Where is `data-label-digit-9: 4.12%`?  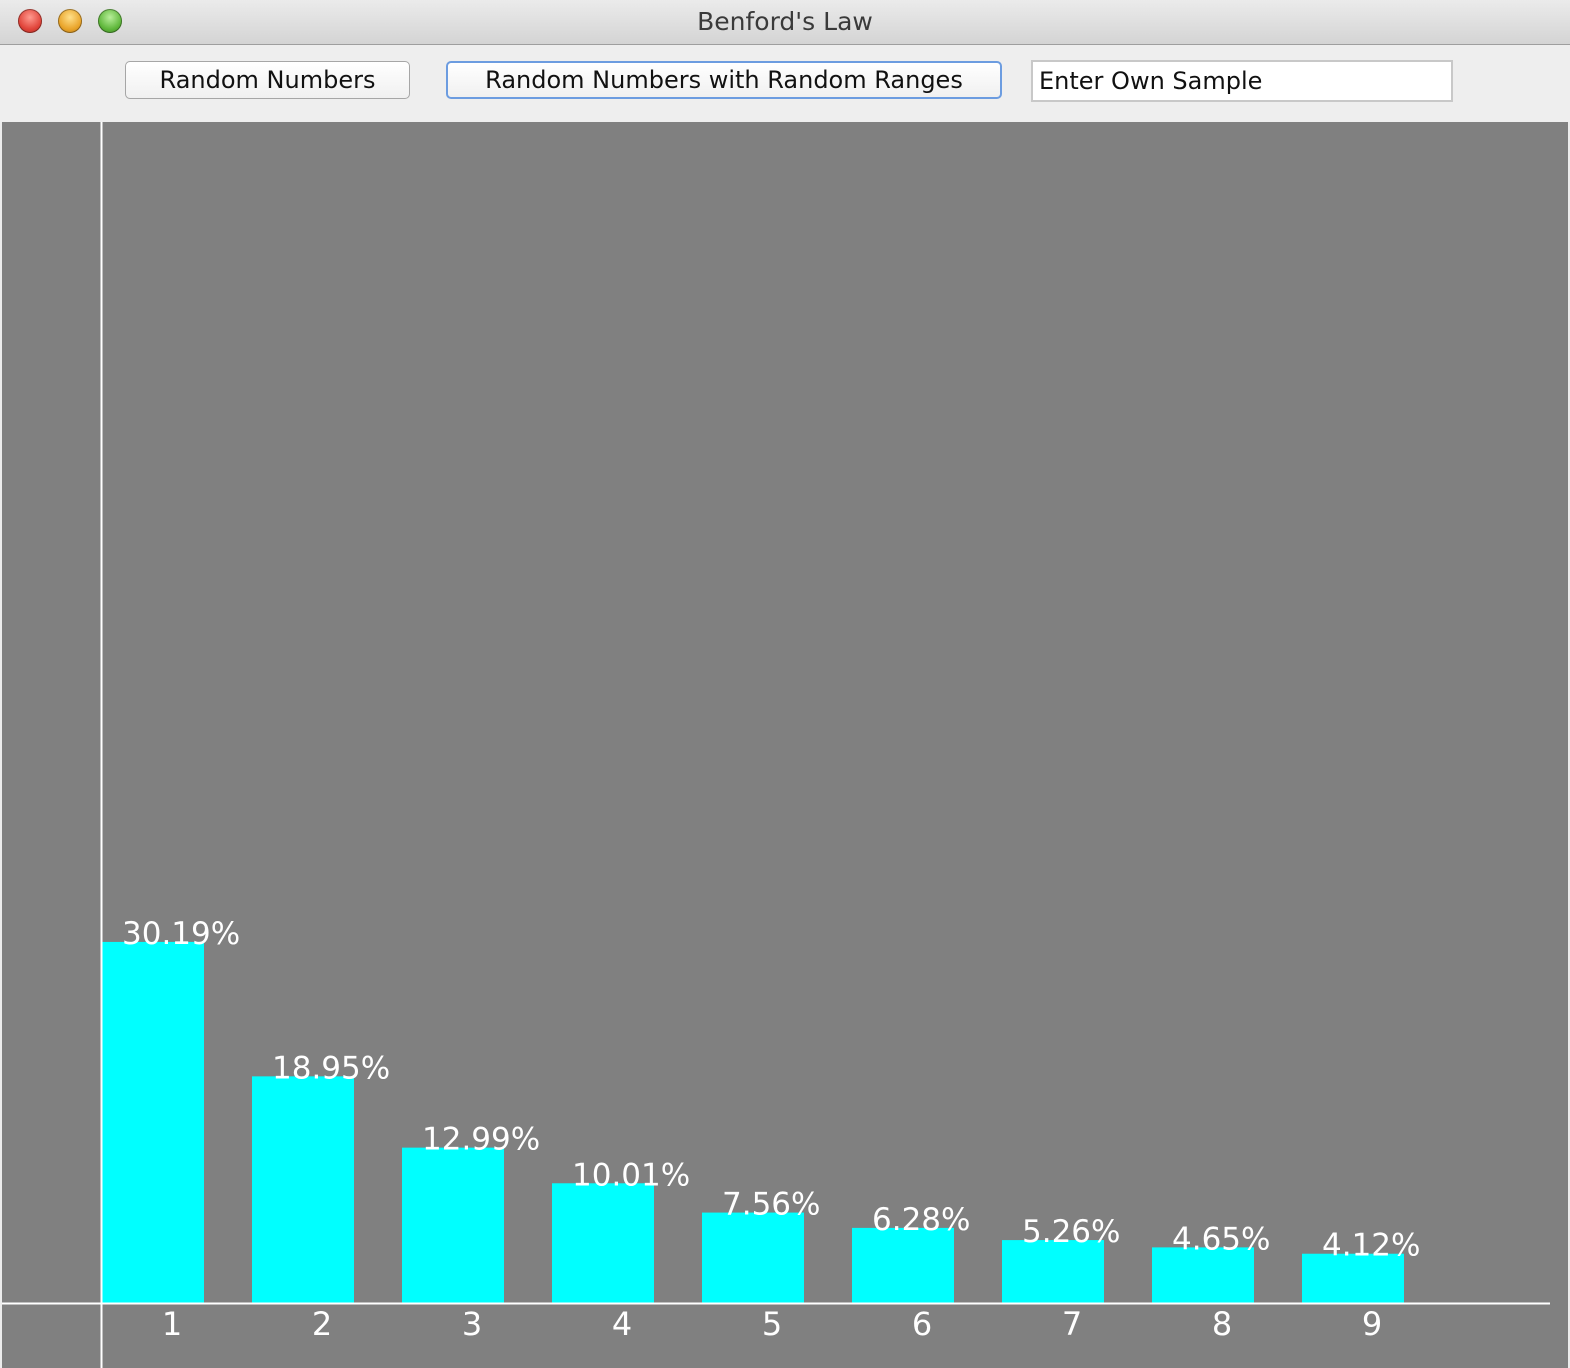
data-label-digit-9: 4.12% is located at coordinates (1371, 1246).